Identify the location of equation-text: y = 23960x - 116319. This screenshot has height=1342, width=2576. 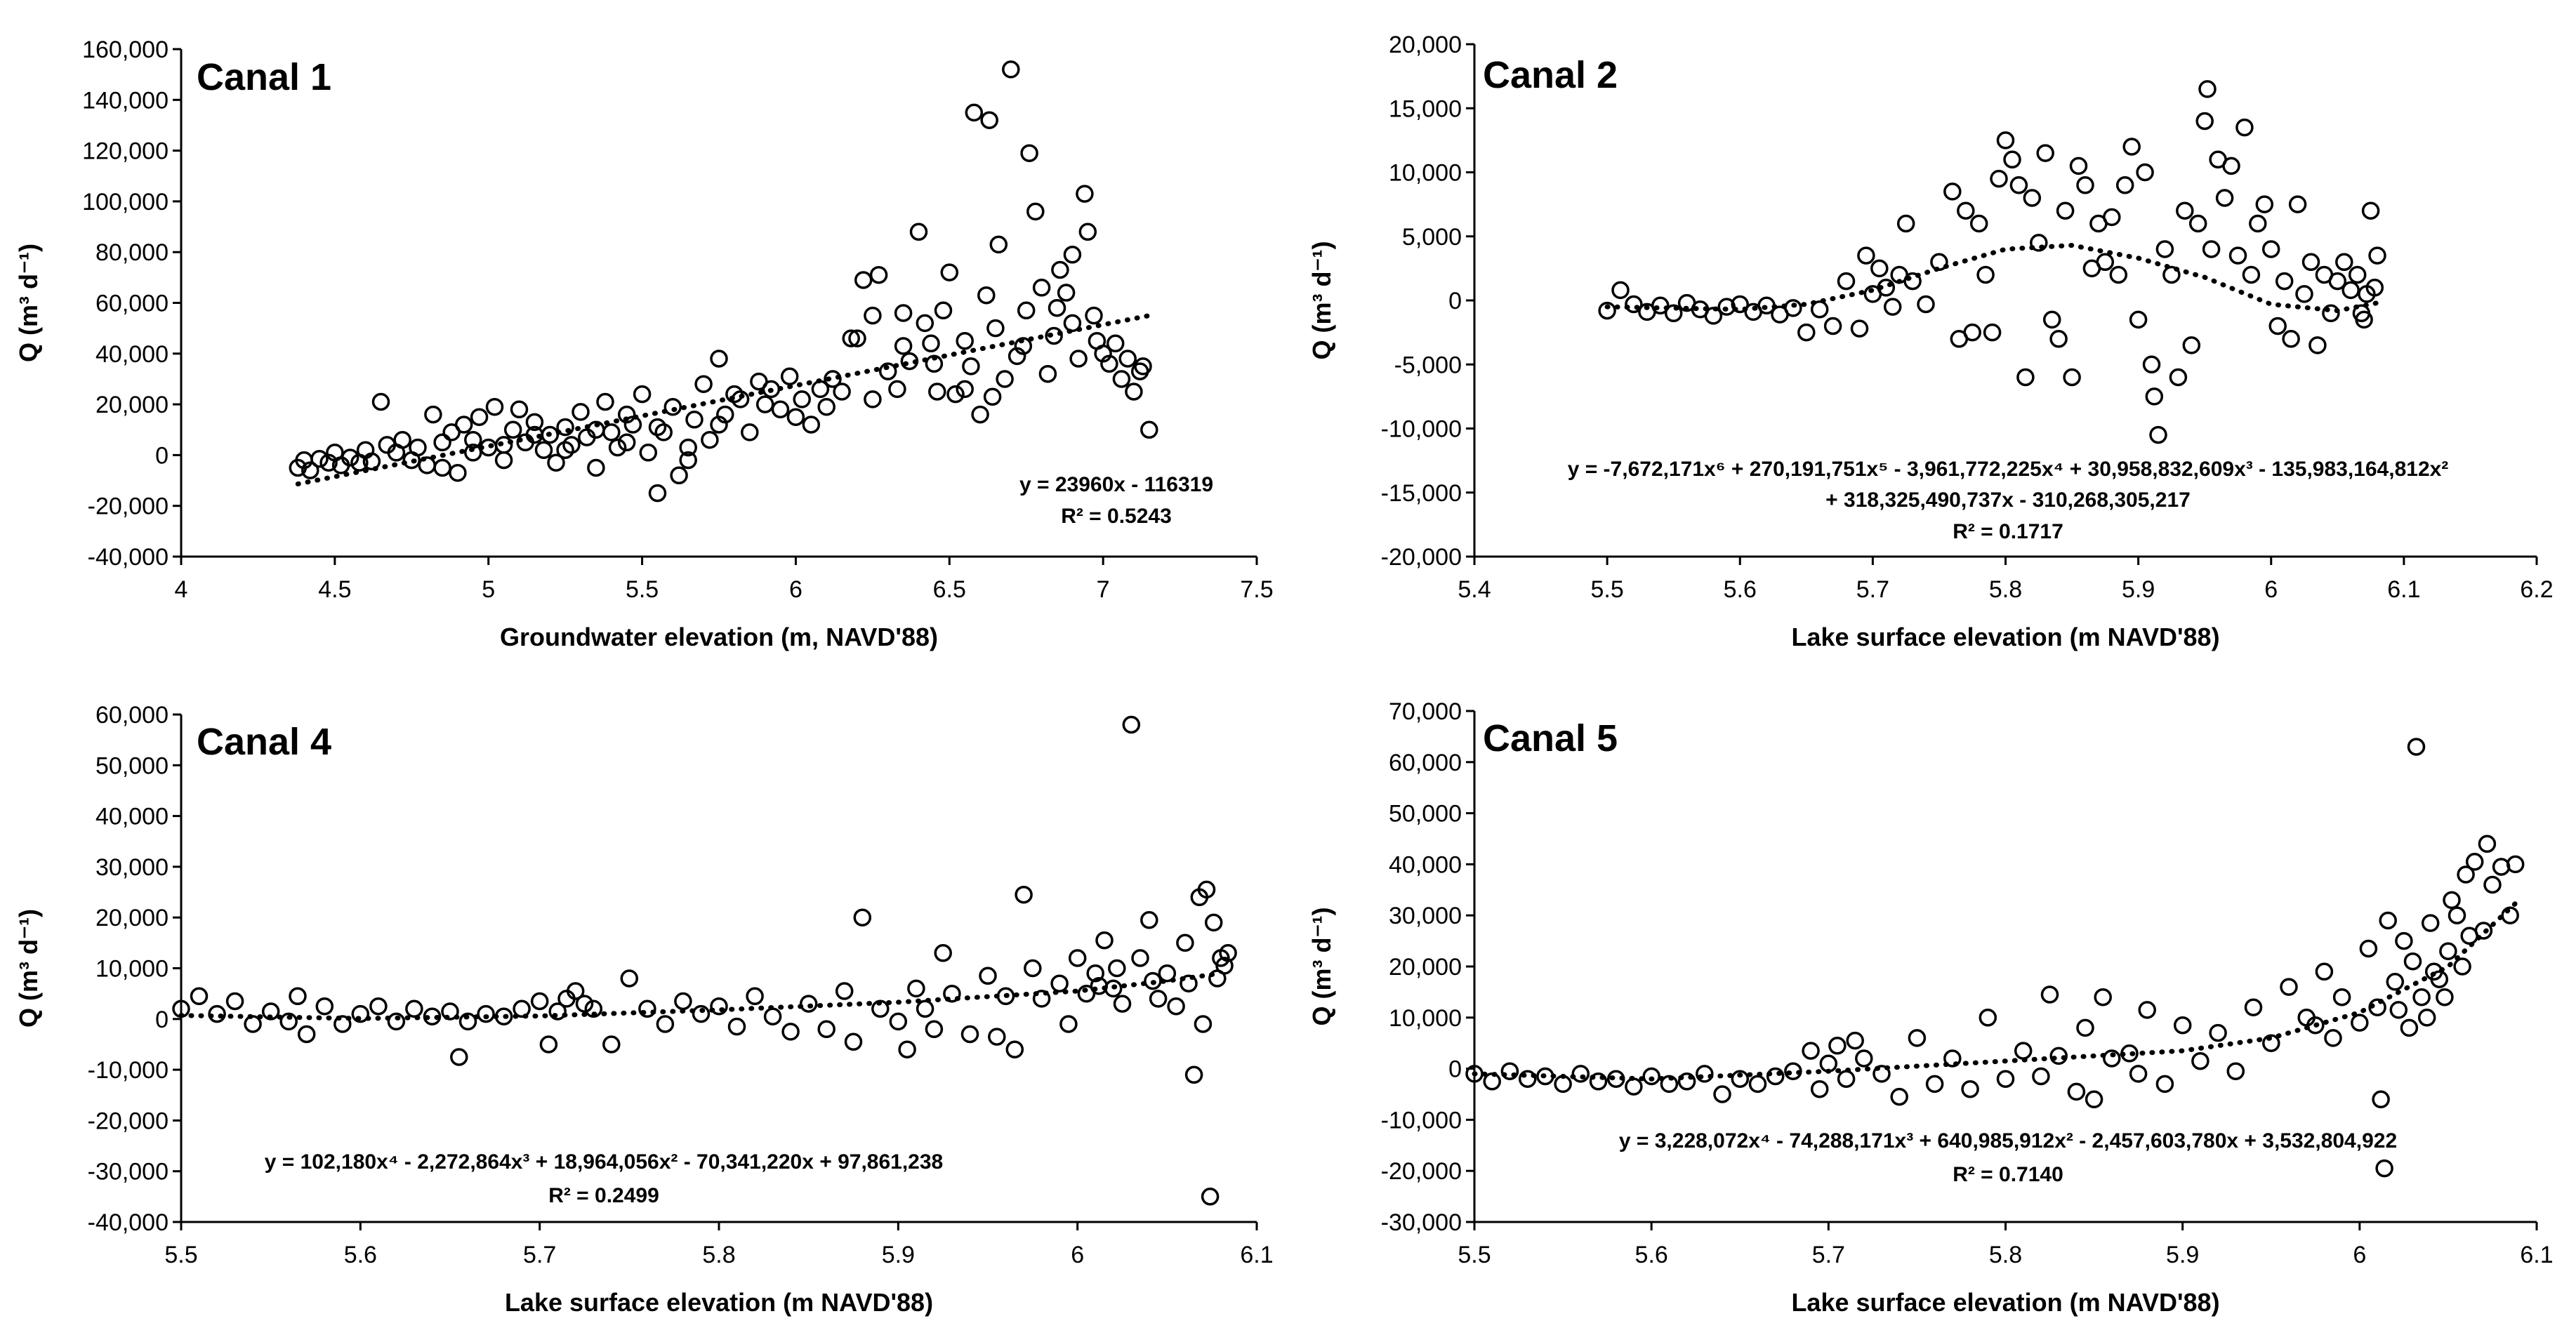
(1116, 484).